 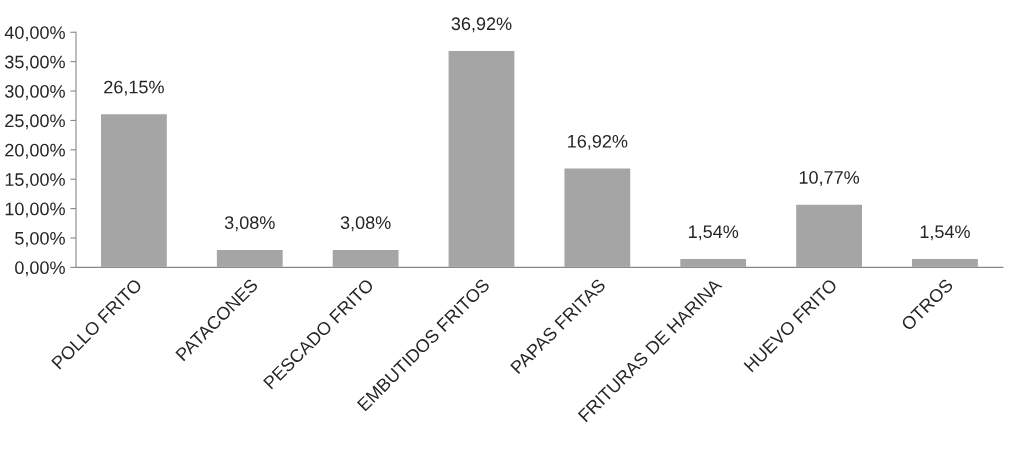 What do you see at coordinates (35, 210) in the screenshot?
I see `y-tick-label: 10,00%` at bounding box center [35, 210].